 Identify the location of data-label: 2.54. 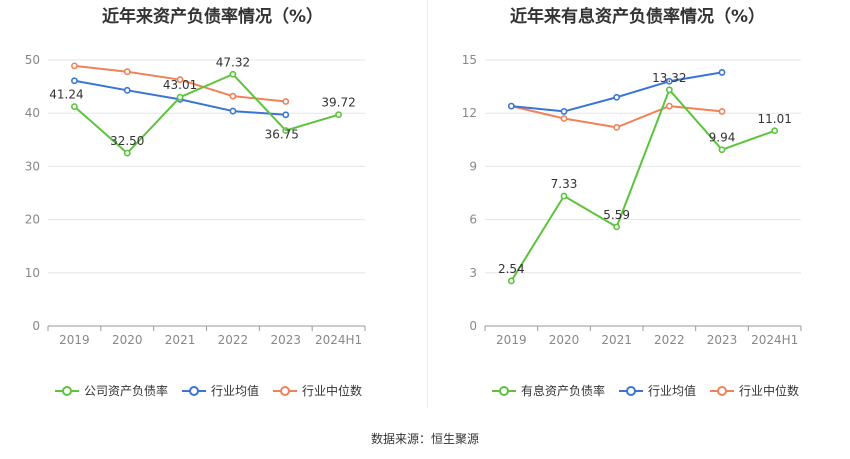
(511, 269).